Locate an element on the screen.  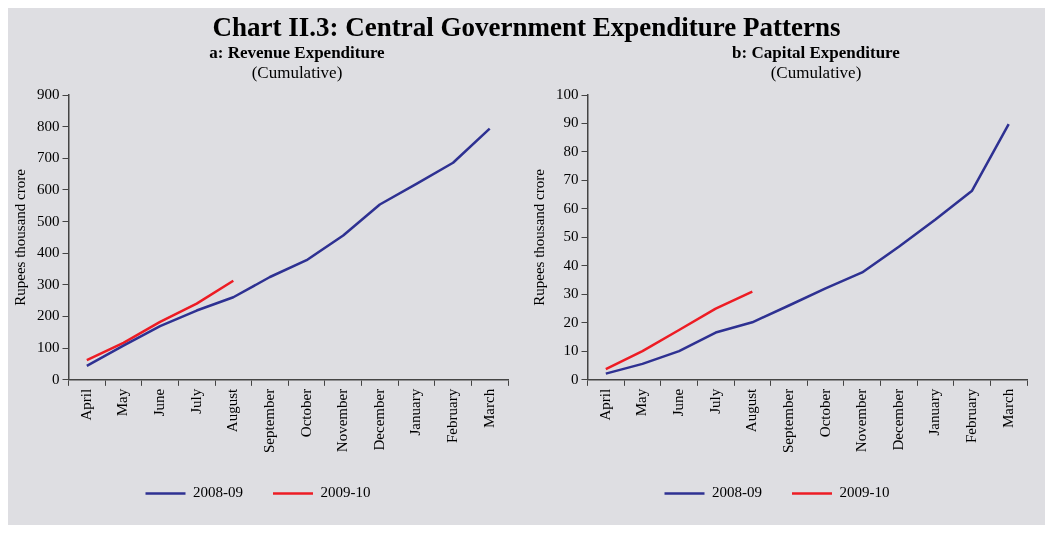
y-tick-label: 400 is located at coordinates (48, 252).